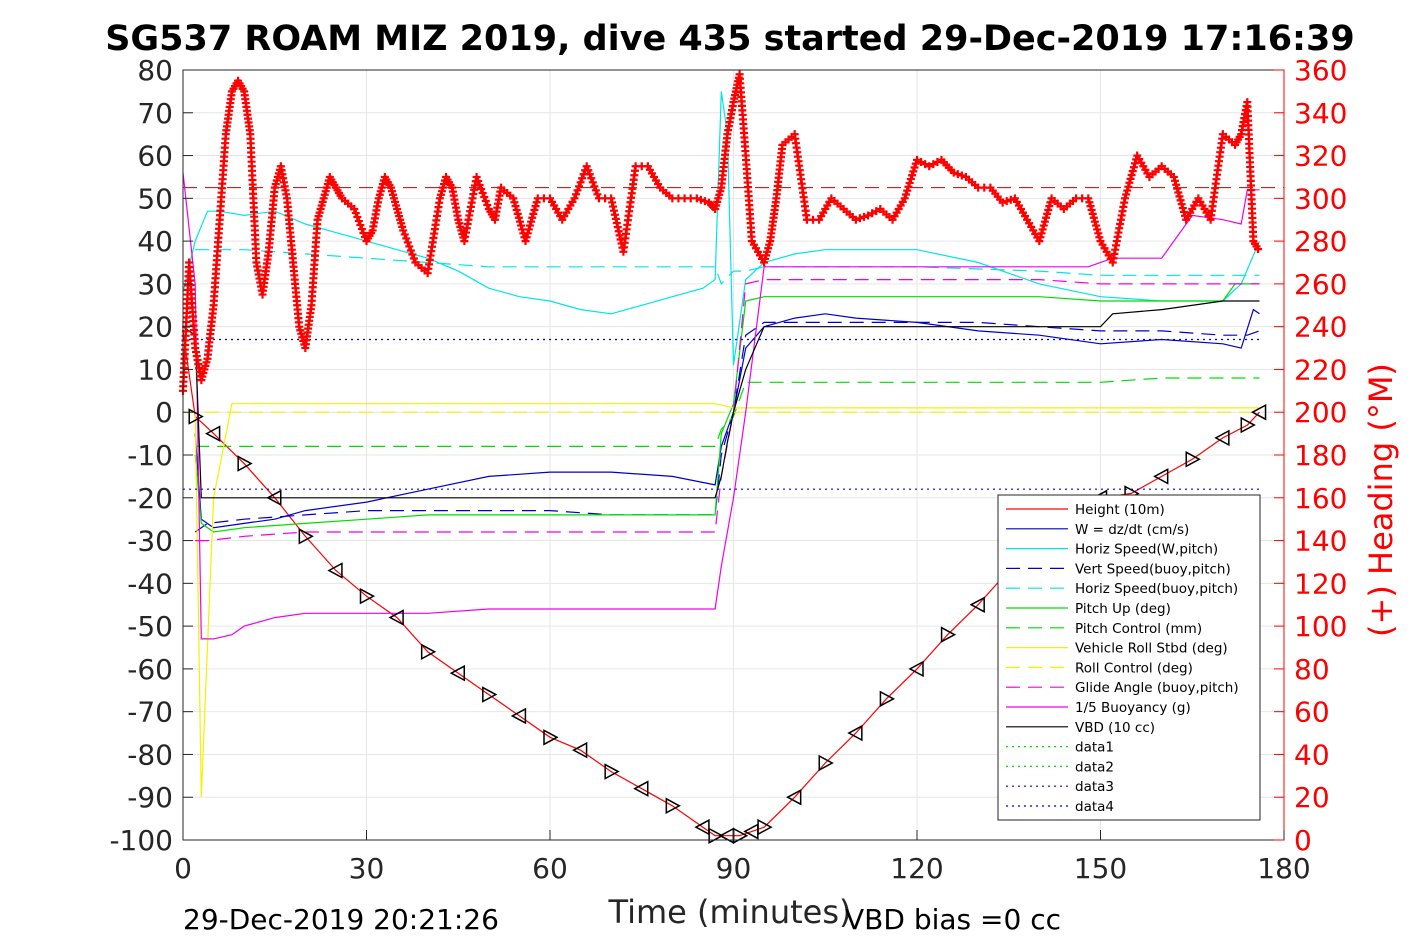 The height and width of the screenshot is (945, 1417). Describe the element at coordinates (1094, 748) in the screenshot. I see `legend-label: data1` at that location.